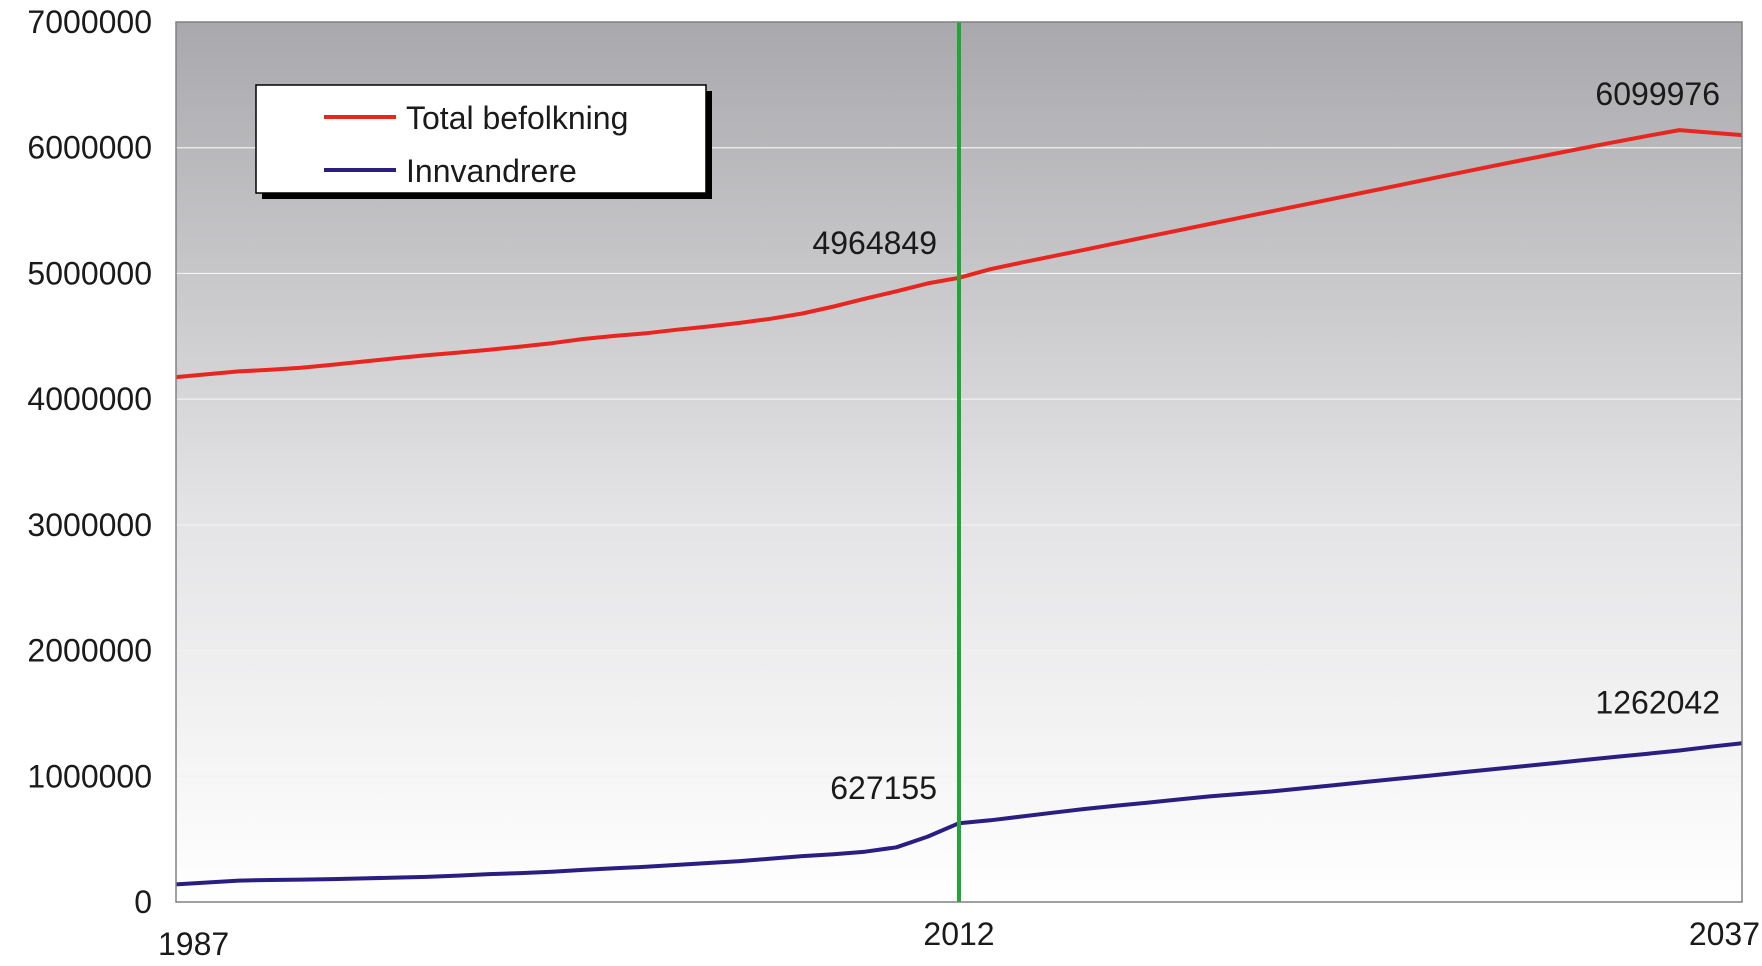 The height and width of the screenshot is (966, 1762). I want to click on x-axis: 1987 2012 2037, so click(959, 939).